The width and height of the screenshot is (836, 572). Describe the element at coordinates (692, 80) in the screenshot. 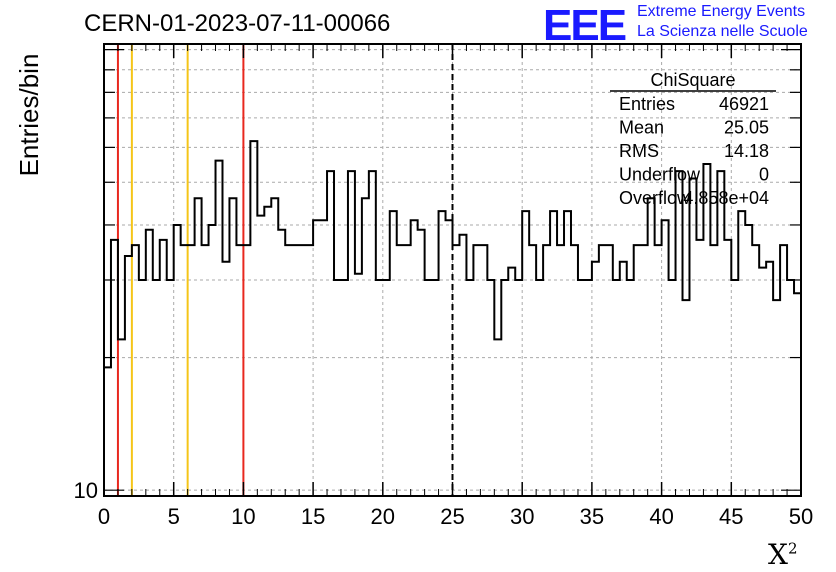

I see `stats-title: ChiSquare` at that location.